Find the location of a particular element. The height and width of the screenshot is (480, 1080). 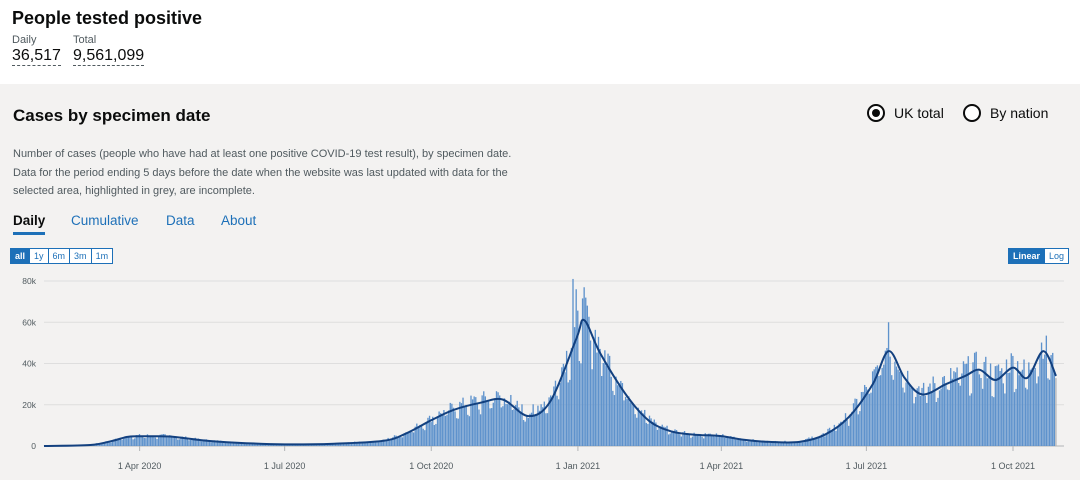

total-metric: Total 9,561,099 is located at coordinates (109, 50).